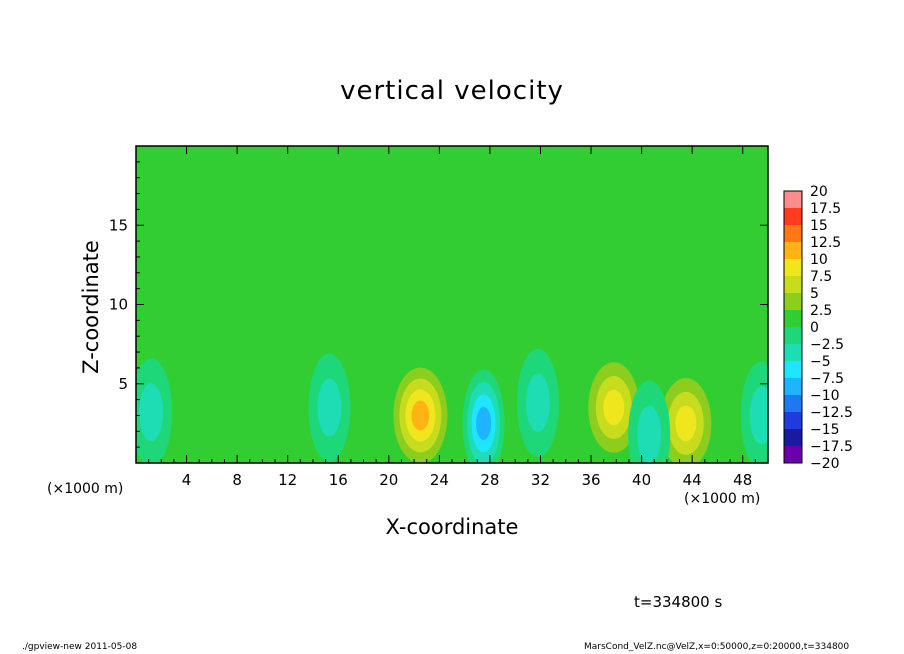 The height and width of the screenshot is (654, 904). What do you see at coordinates (819, 226) in the screenshot?
I see `colorbar-label: 15` at bounding box center [819, 226].